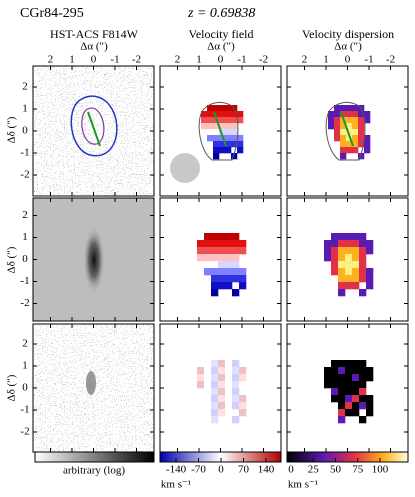 This screenshot has width=415, height=497. What do you see at coordinates (199, 60) in the screenshot?
I see `x-tick-label: 1` at bounding box center [199, 60].